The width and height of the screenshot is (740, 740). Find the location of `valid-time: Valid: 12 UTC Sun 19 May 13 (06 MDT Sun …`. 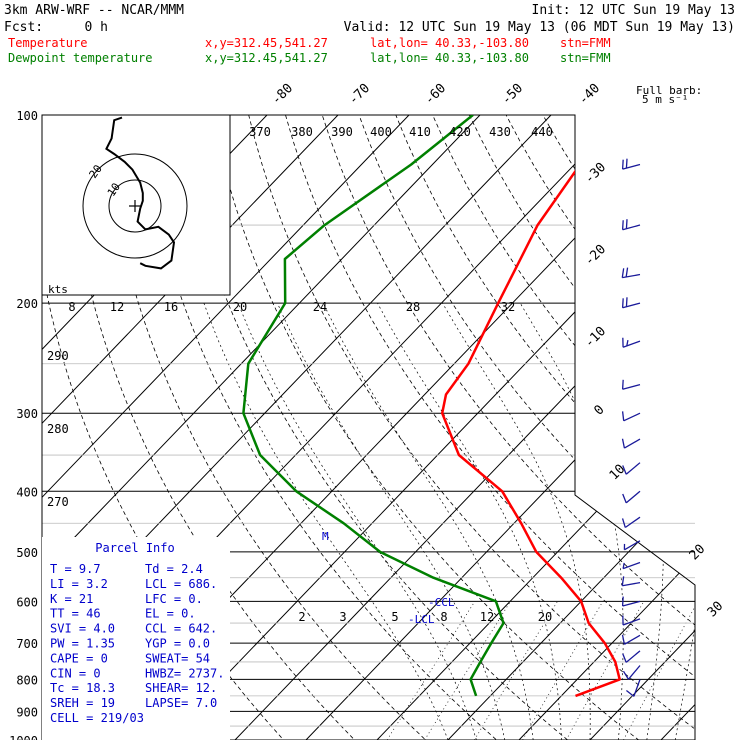

valid-time: Valid: 12 UTC Sun 19 May 13 (06 MDT Sun … is located at coordinates (539, 27).